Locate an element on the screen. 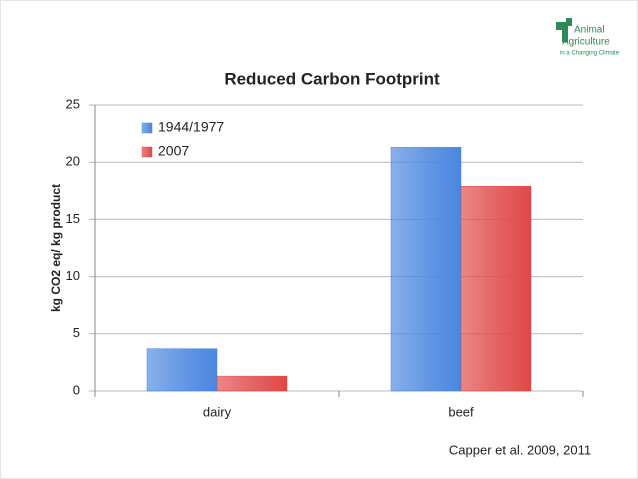 The image size is (638, 479). logo-line: in a Changing Climate is located at coordinates (590, 54).